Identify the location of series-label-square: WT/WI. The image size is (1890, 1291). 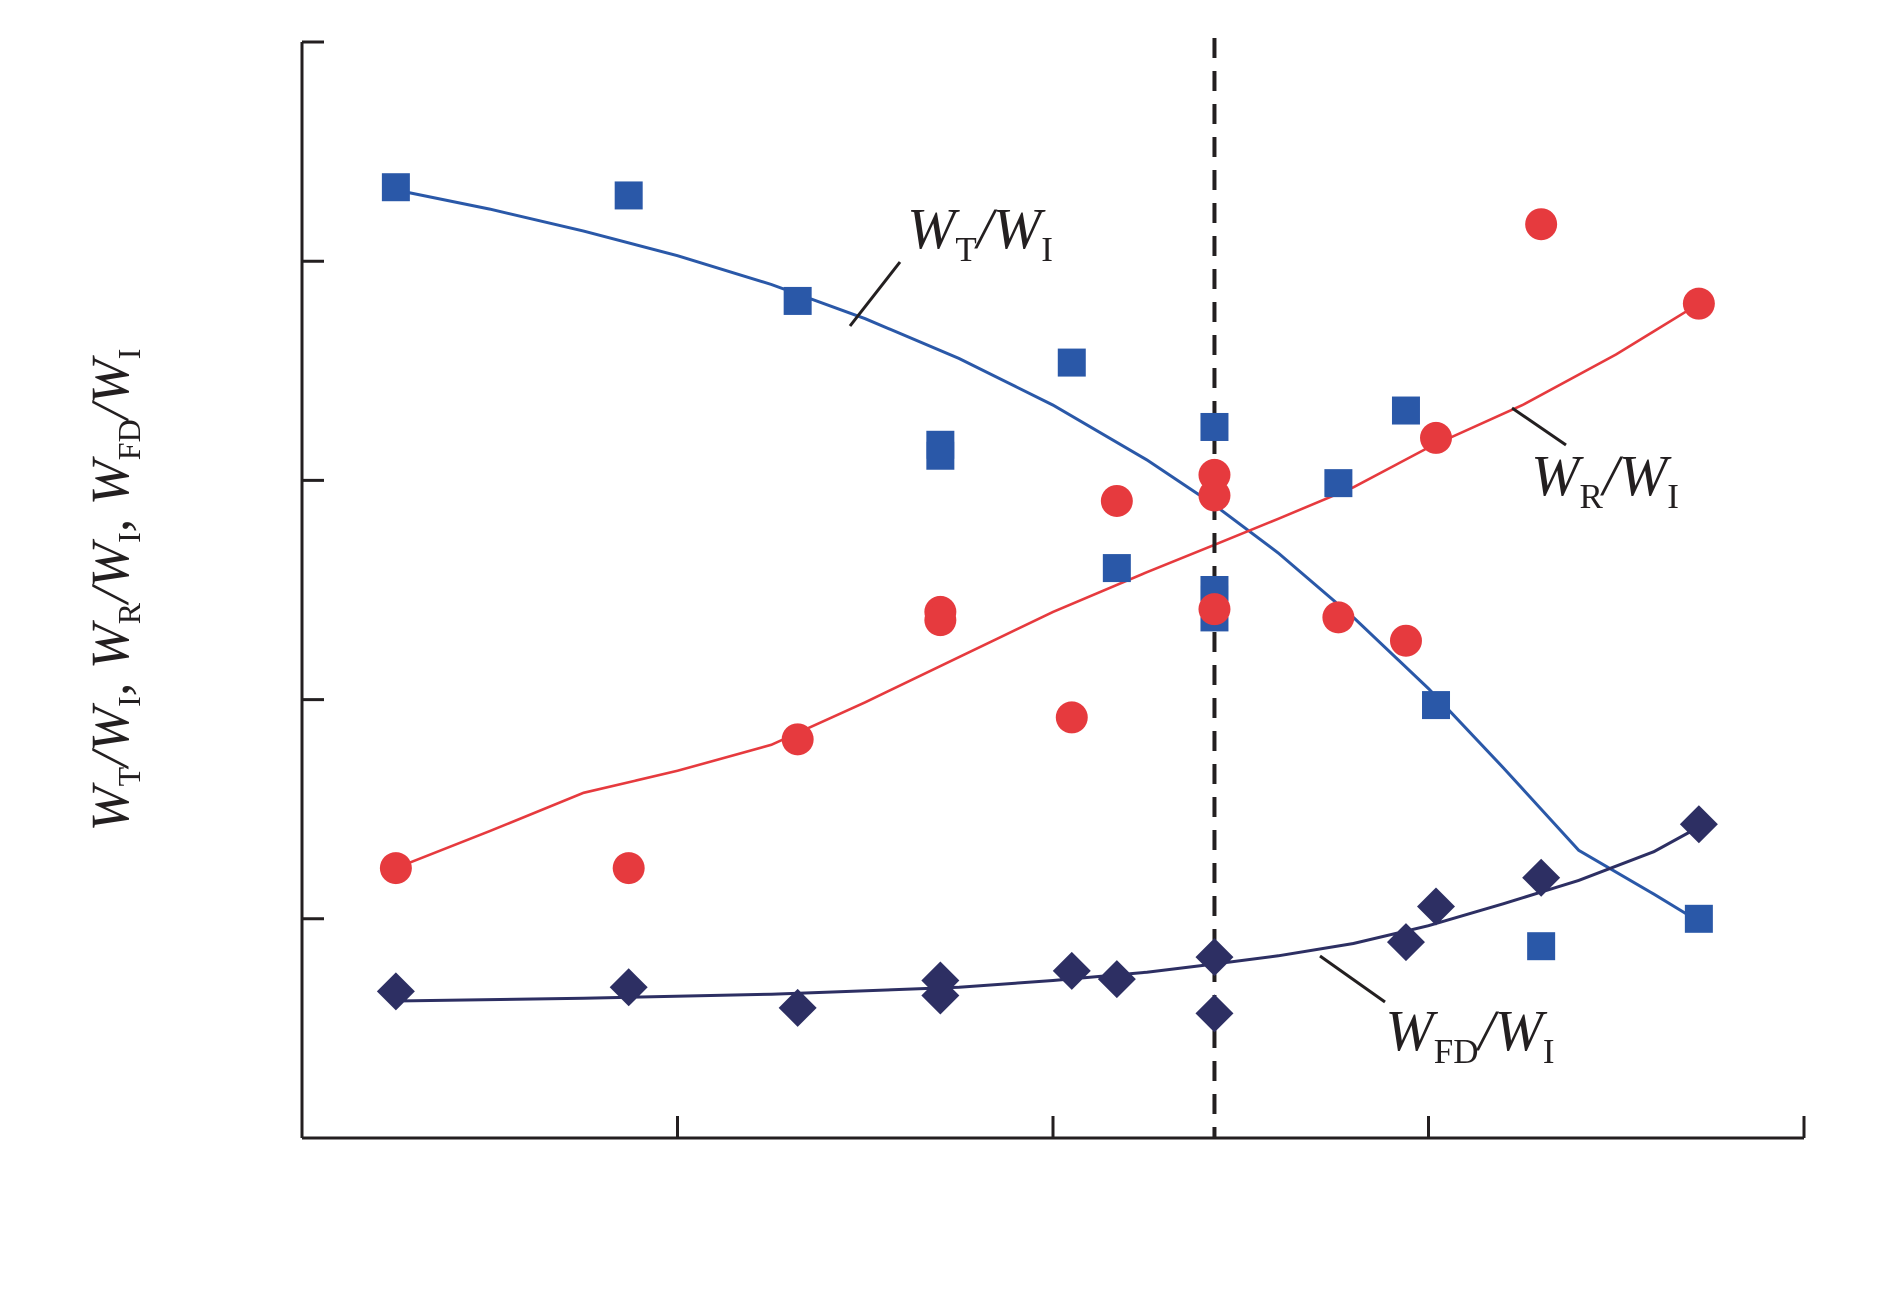
(980, 232).